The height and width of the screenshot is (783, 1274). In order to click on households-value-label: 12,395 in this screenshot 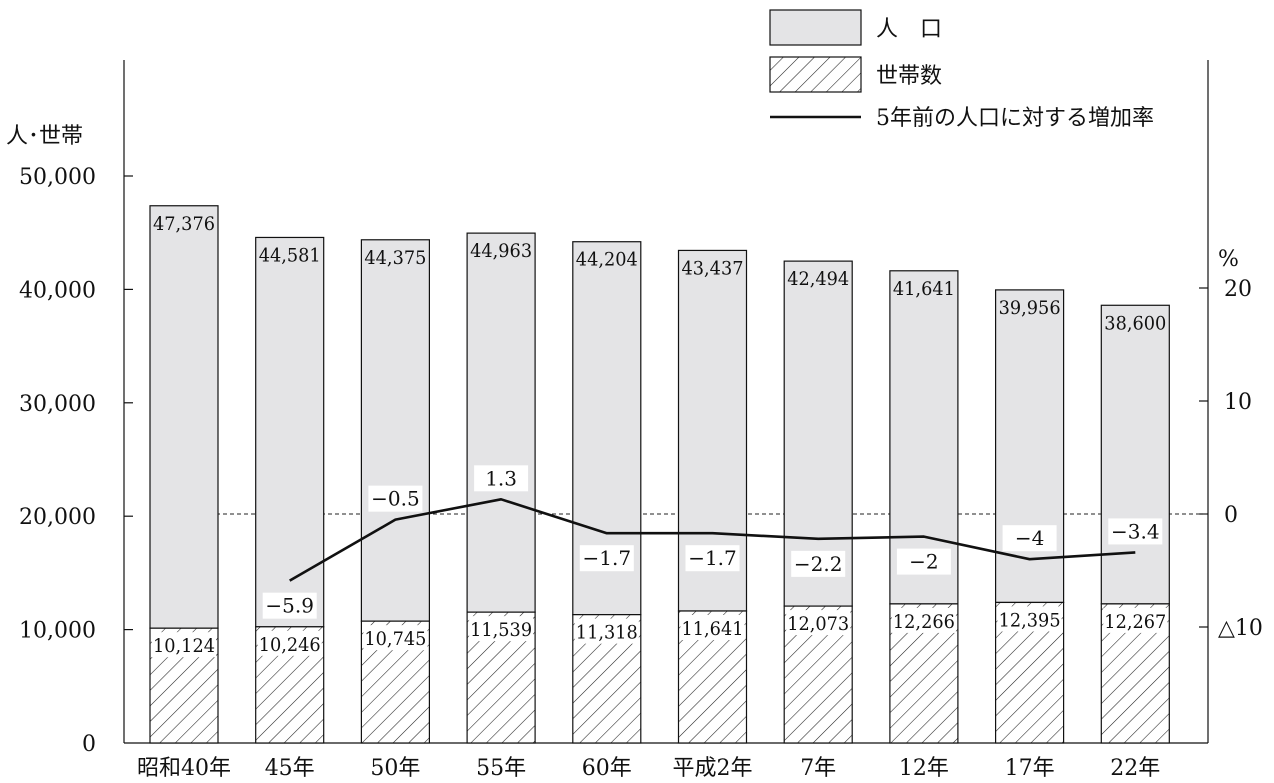, I will do `click(1030, 620)`.